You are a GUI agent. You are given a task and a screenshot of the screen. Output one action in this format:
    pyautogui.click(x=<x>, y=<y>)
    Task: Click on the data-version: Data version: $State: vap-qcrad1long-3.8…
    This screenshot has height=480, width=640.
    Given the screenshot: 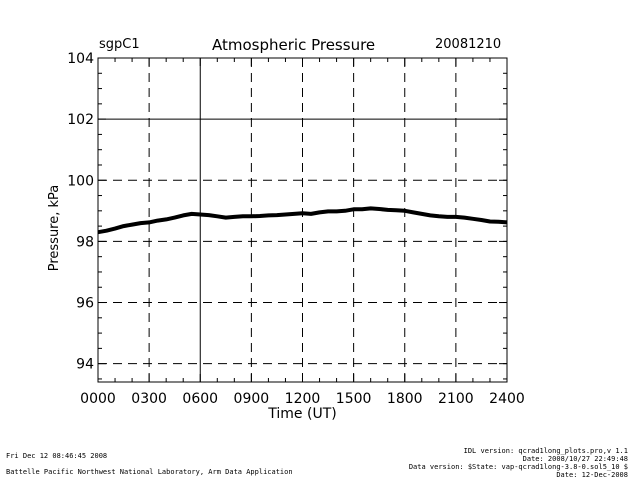 What is the action you would take?
    pyautogui.click(x=518, y=467)
    